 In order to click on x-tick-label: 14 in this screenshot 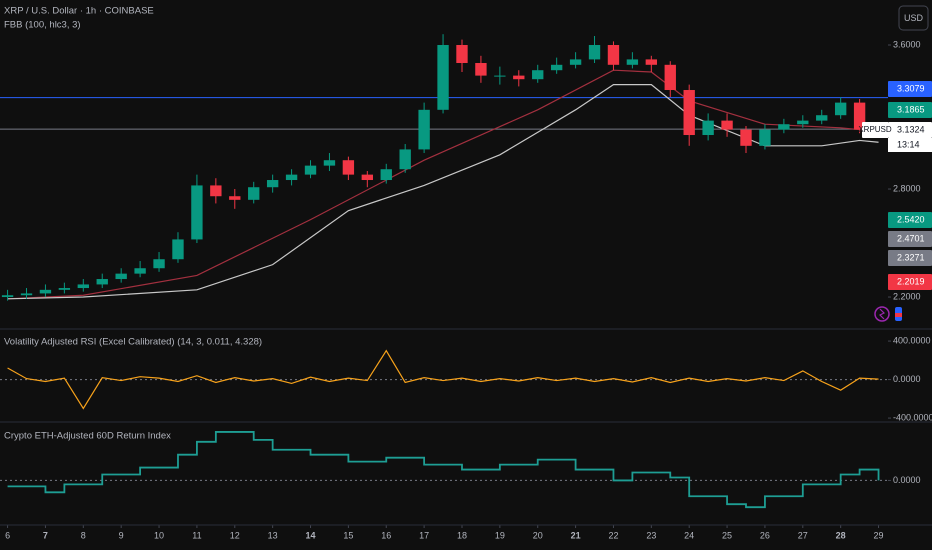, I will do `click(311, 535)`.